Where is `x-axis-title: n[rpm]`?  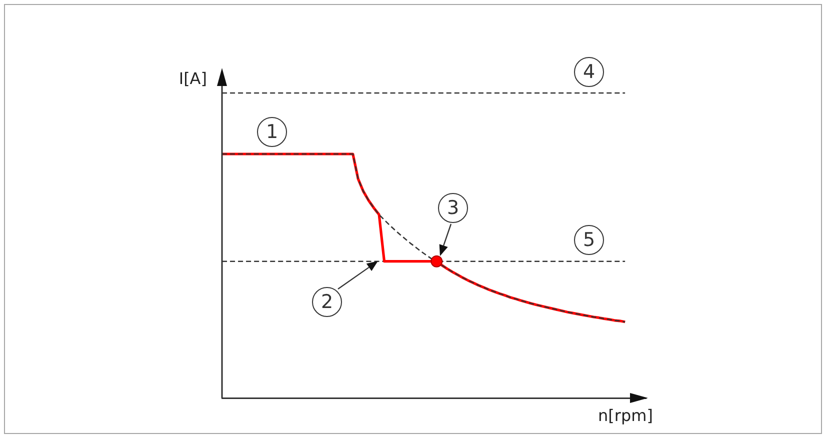 x-axis-title: n[rpm] is located at coordinates (625, 415).